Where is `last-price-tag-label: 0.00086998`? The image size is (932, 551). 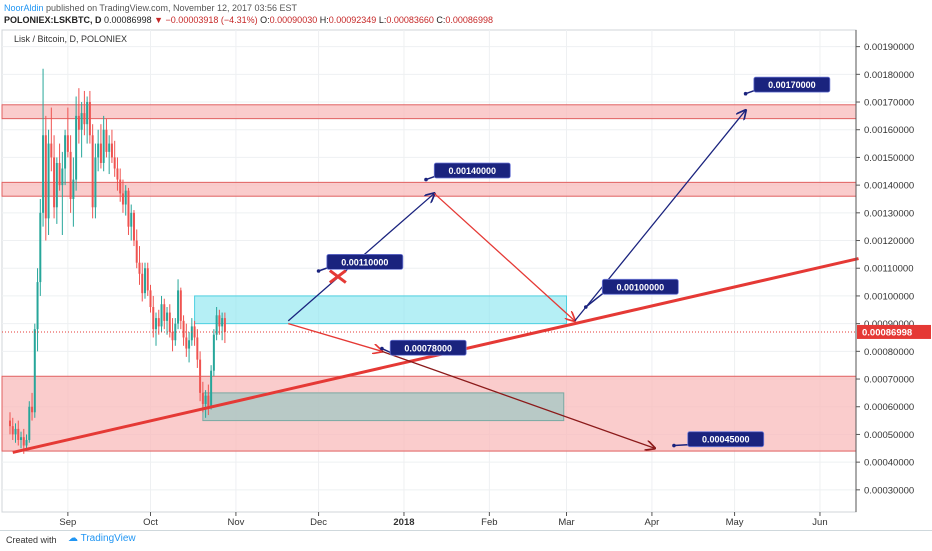
last-price-tag-label: 0.00086998 is located at coordinates (887, 332).